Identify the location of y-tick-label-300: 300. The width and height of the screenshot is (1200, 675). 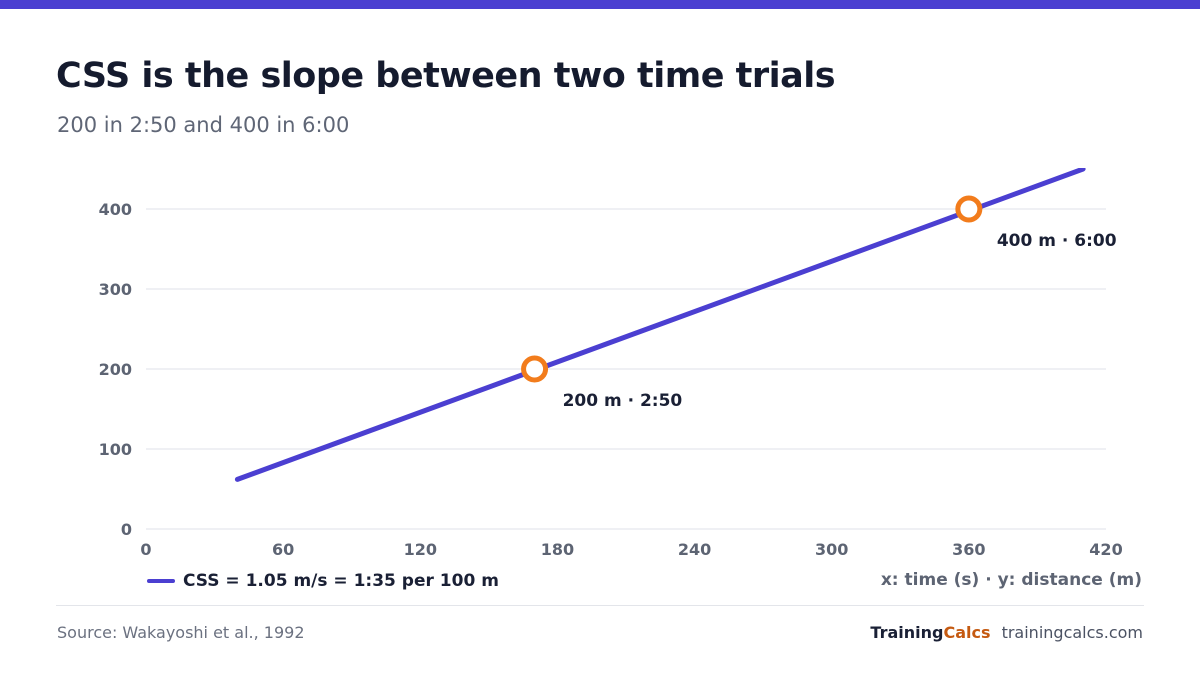
(115, 289).